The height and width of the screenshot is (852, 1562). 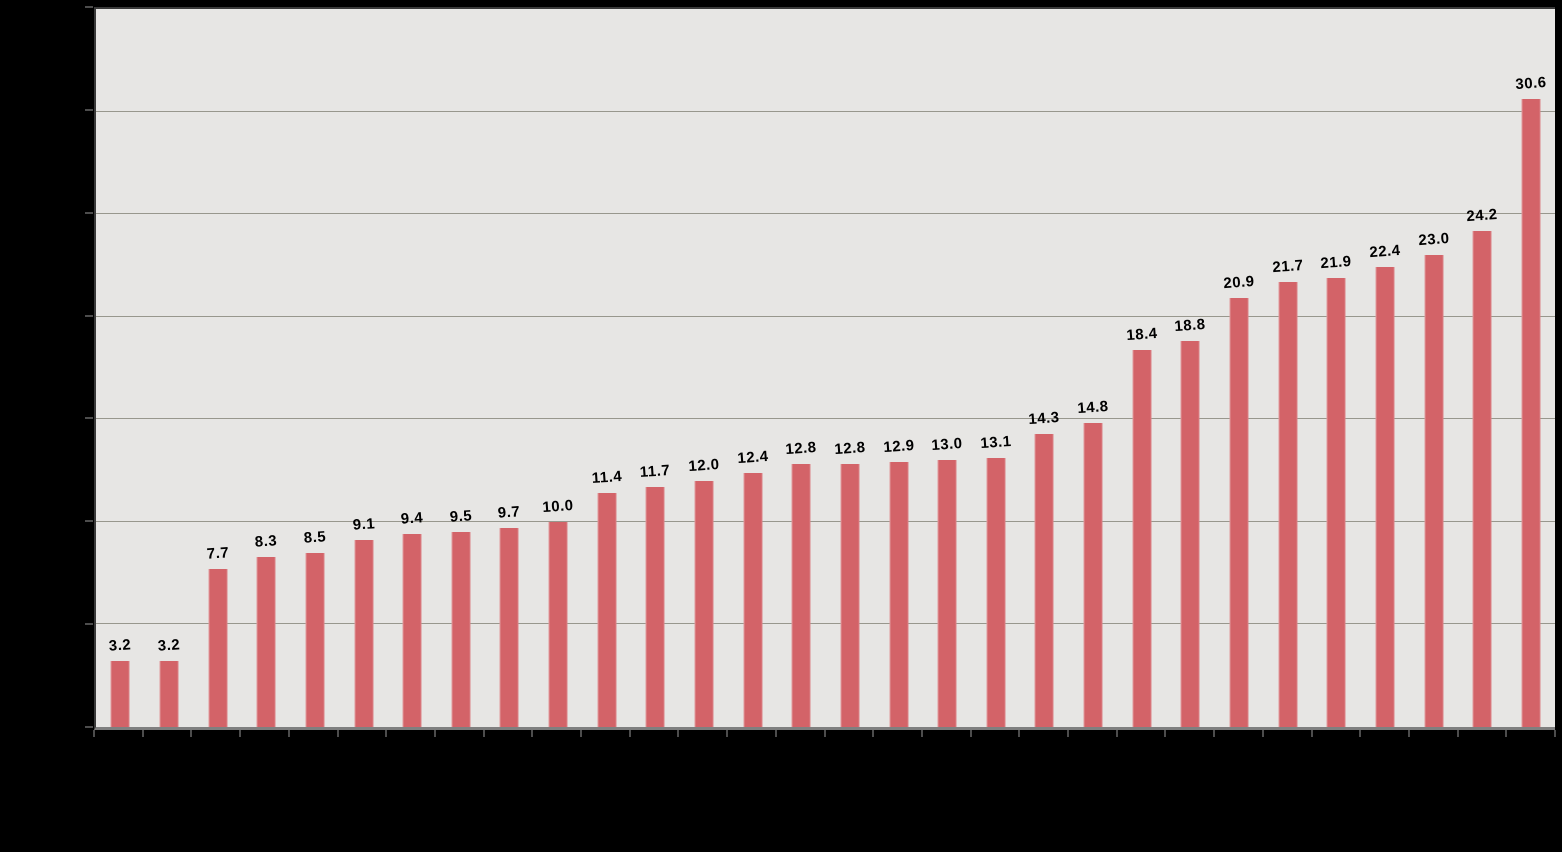 I want to click on bar-column: 24.2, so click(x=1482, y=368).